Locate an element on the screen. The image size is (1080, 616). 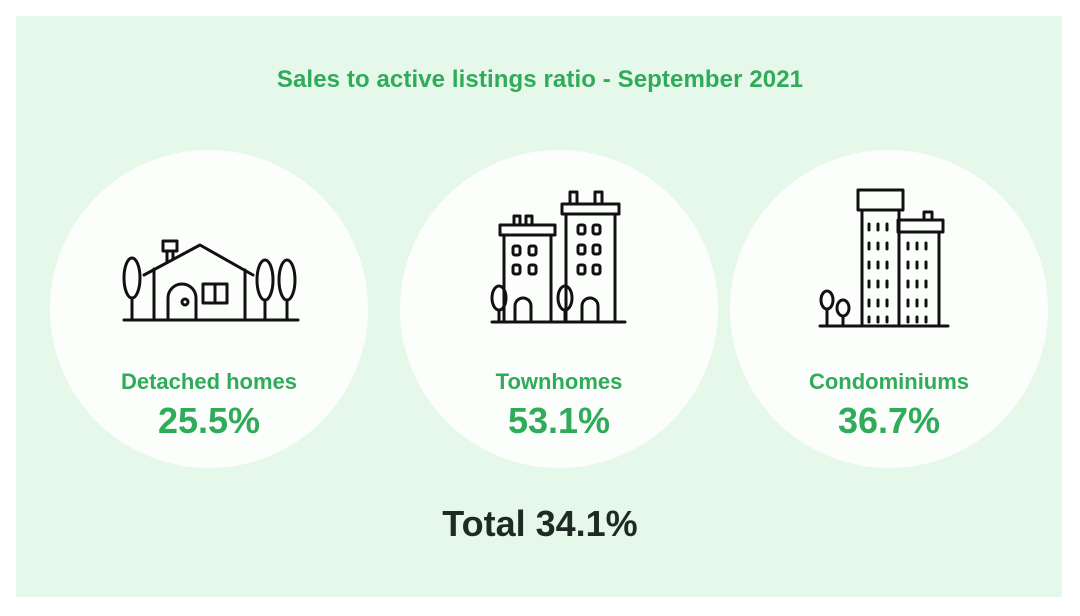
house-icon is located at coordinates (209, 250).